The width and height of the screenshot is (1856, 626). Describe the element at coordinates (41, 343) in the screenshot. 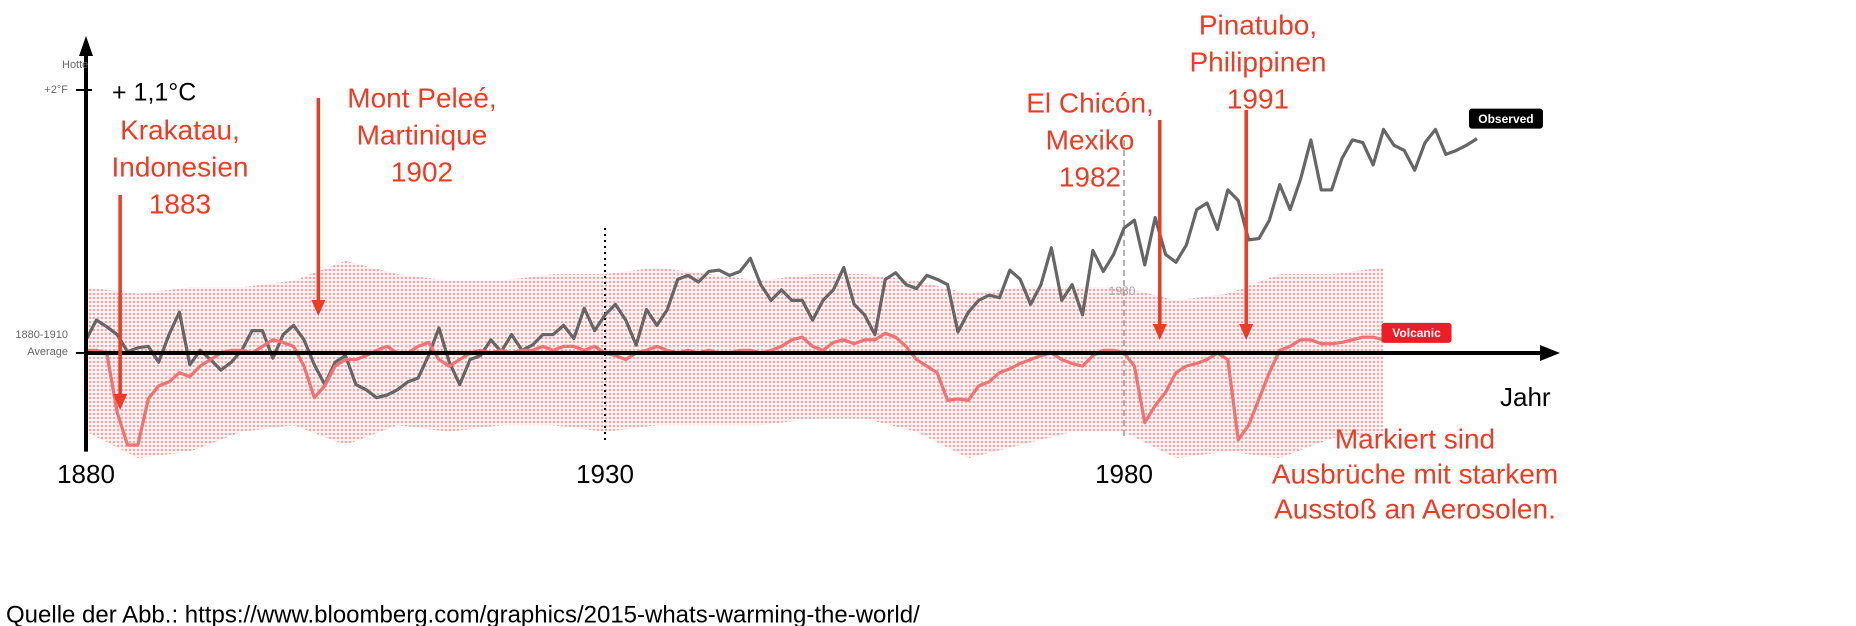

I see `y-tick-label: 1880-1910 Average` at that location.